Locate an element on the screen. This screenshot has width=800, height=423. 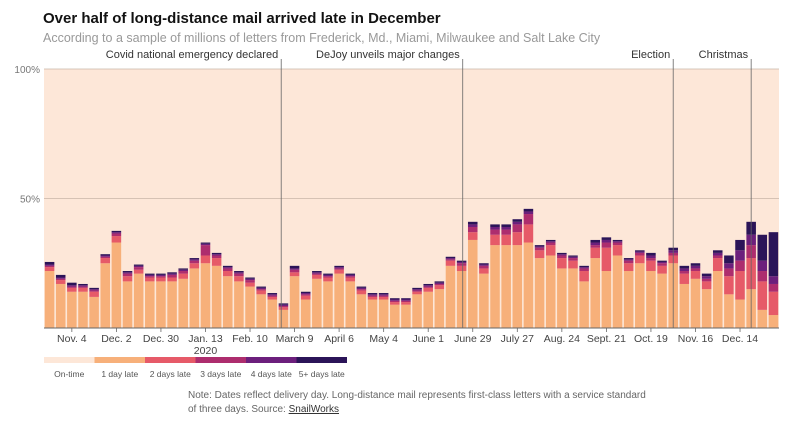
x-tick-label: Nov. 4 is located at coordinates (72, 339).